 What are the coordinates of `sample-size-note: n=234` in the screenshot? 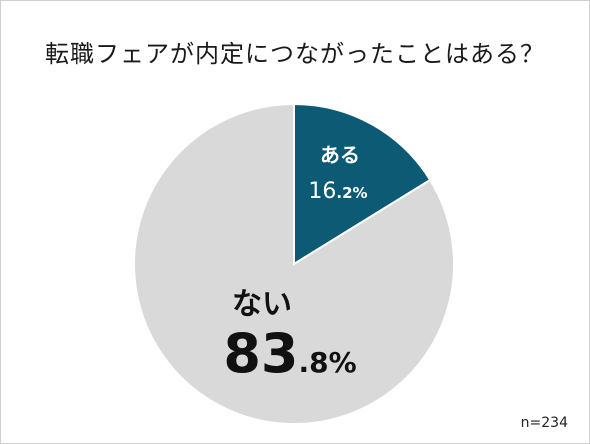 It's located at (544, 423).